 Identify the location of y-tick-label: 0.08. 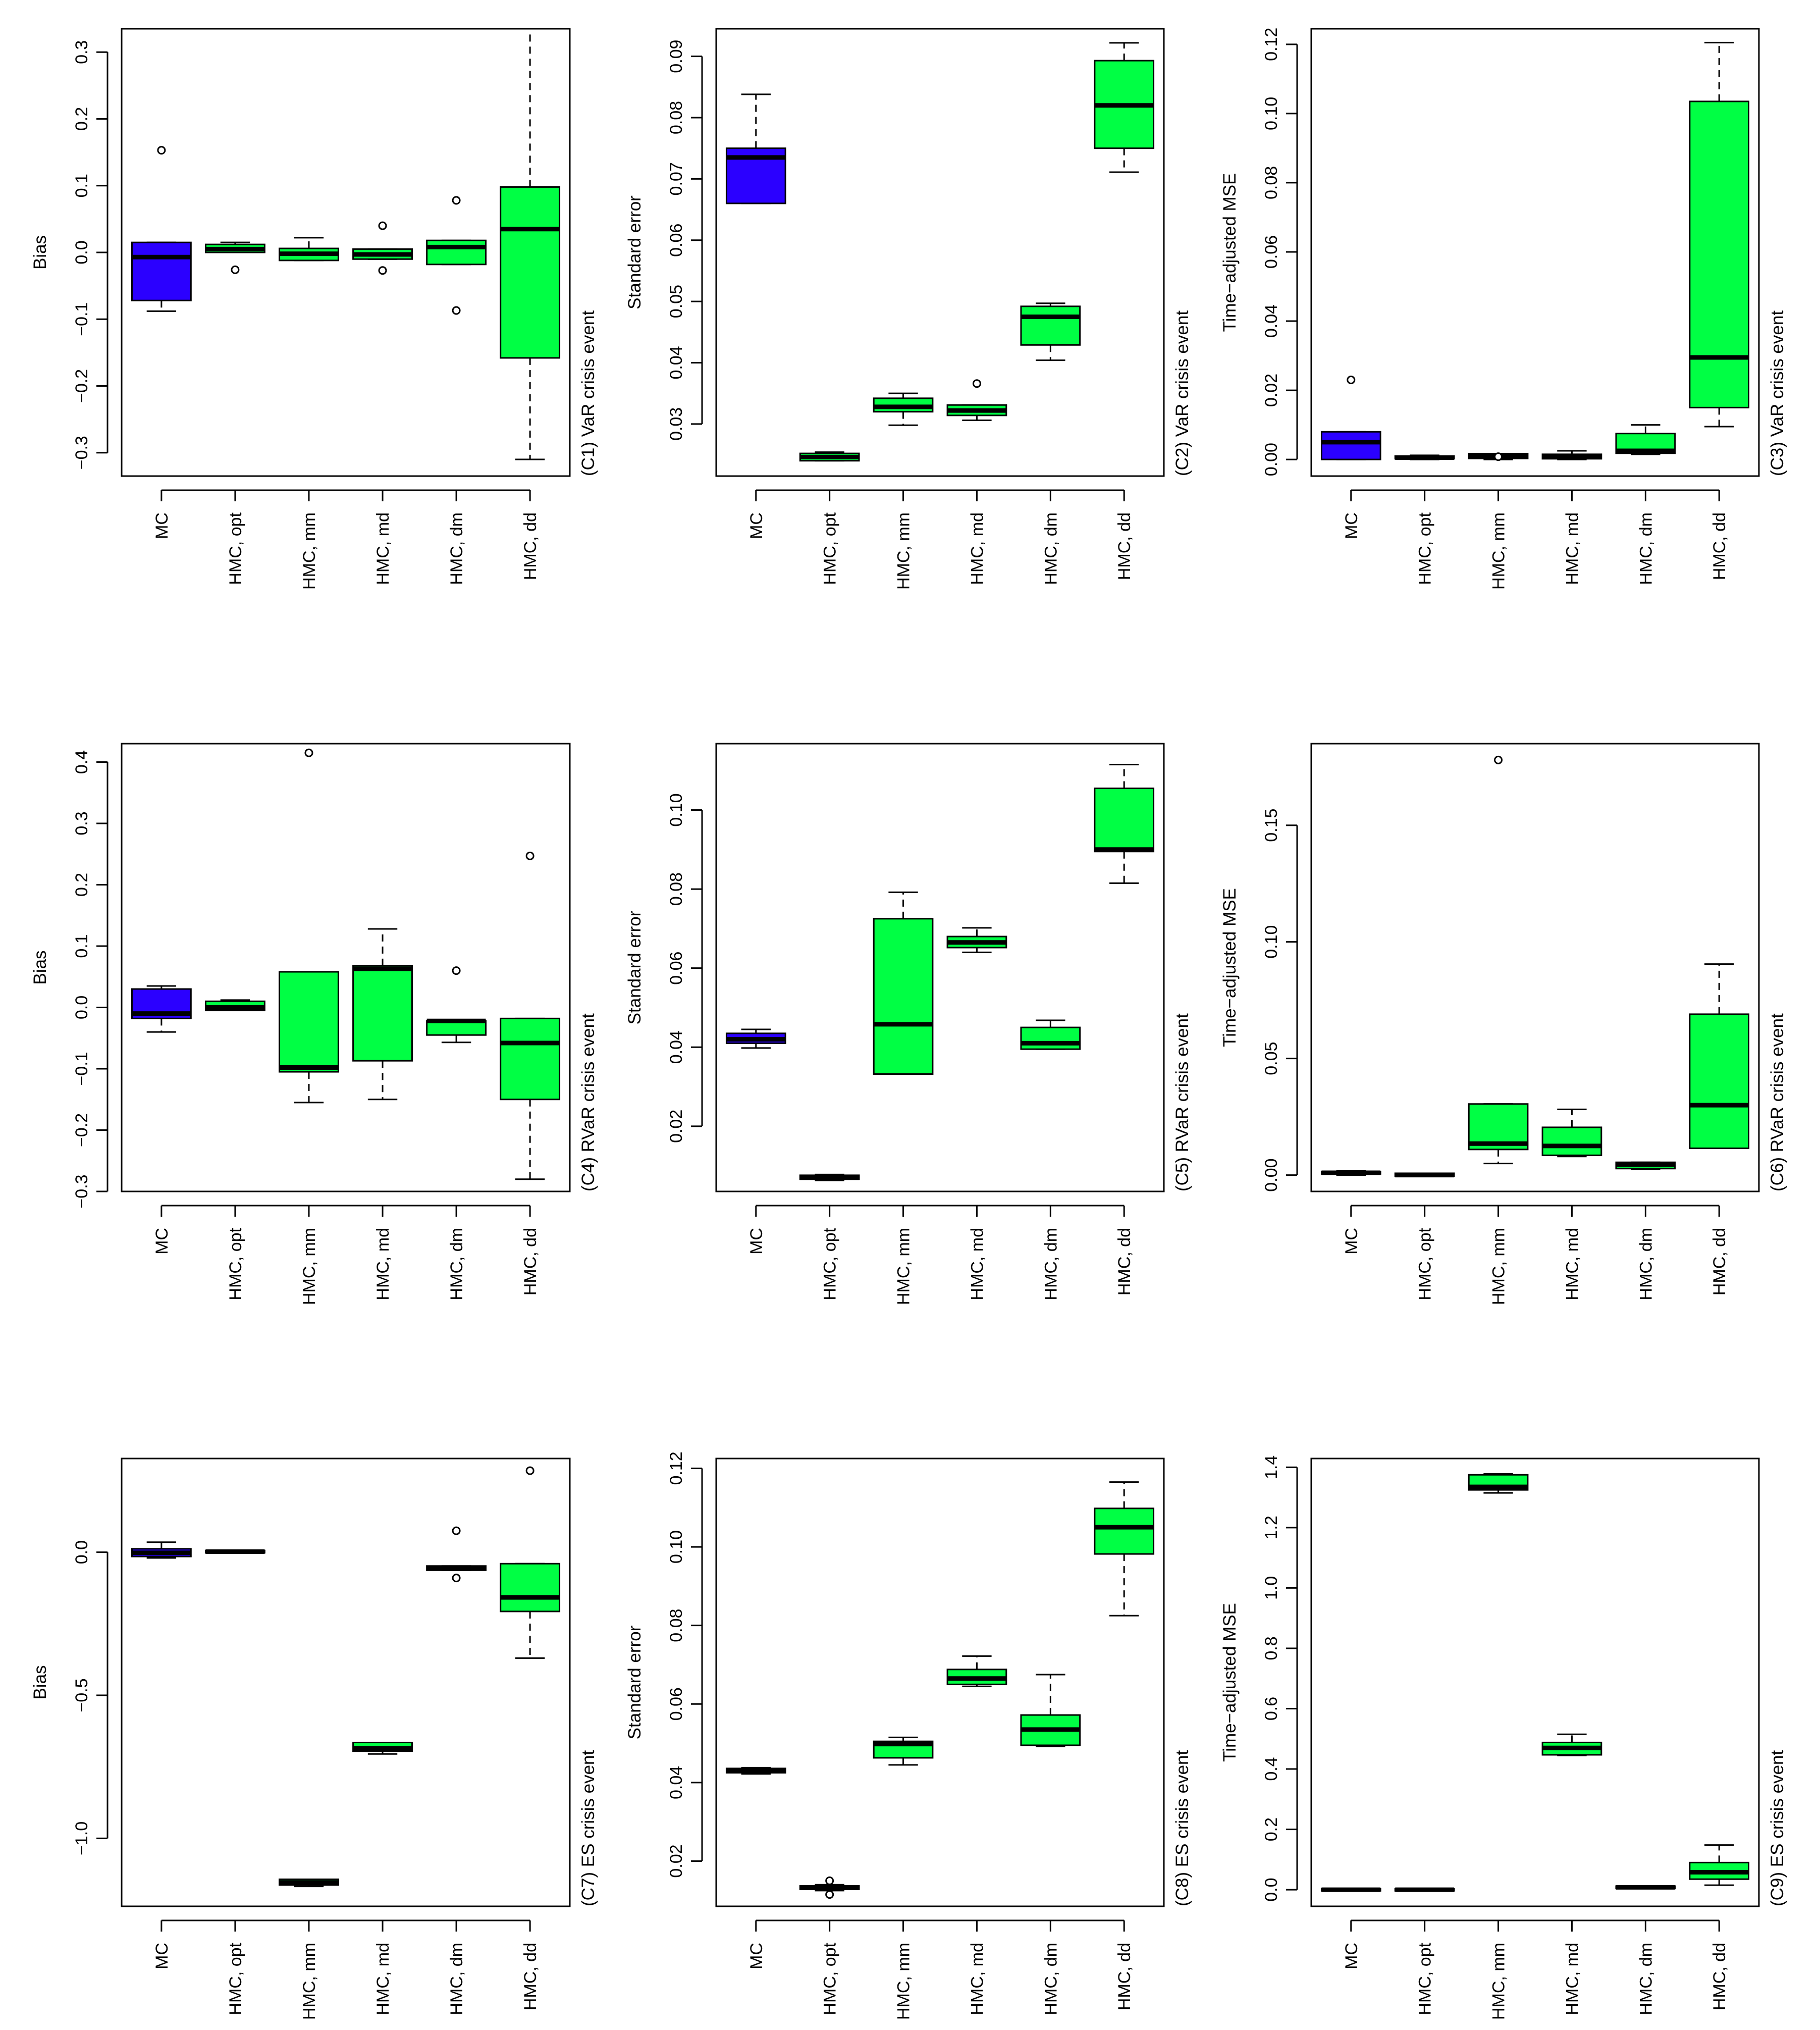
(676, 1625).